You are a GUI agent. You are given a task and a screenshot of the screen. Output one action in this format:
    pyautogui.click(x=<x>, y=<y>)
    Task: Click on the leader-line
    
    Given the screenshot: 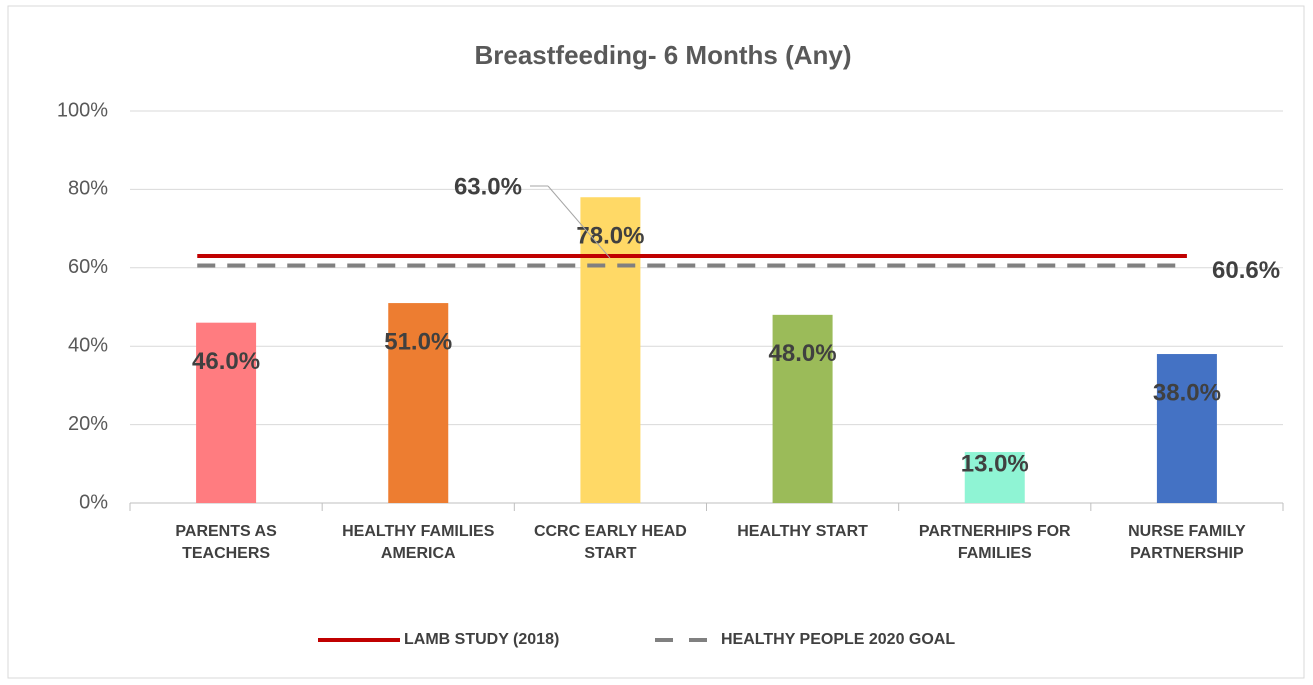 What is the action you would take?
    pyautogui.click(x=579, y=222)
    